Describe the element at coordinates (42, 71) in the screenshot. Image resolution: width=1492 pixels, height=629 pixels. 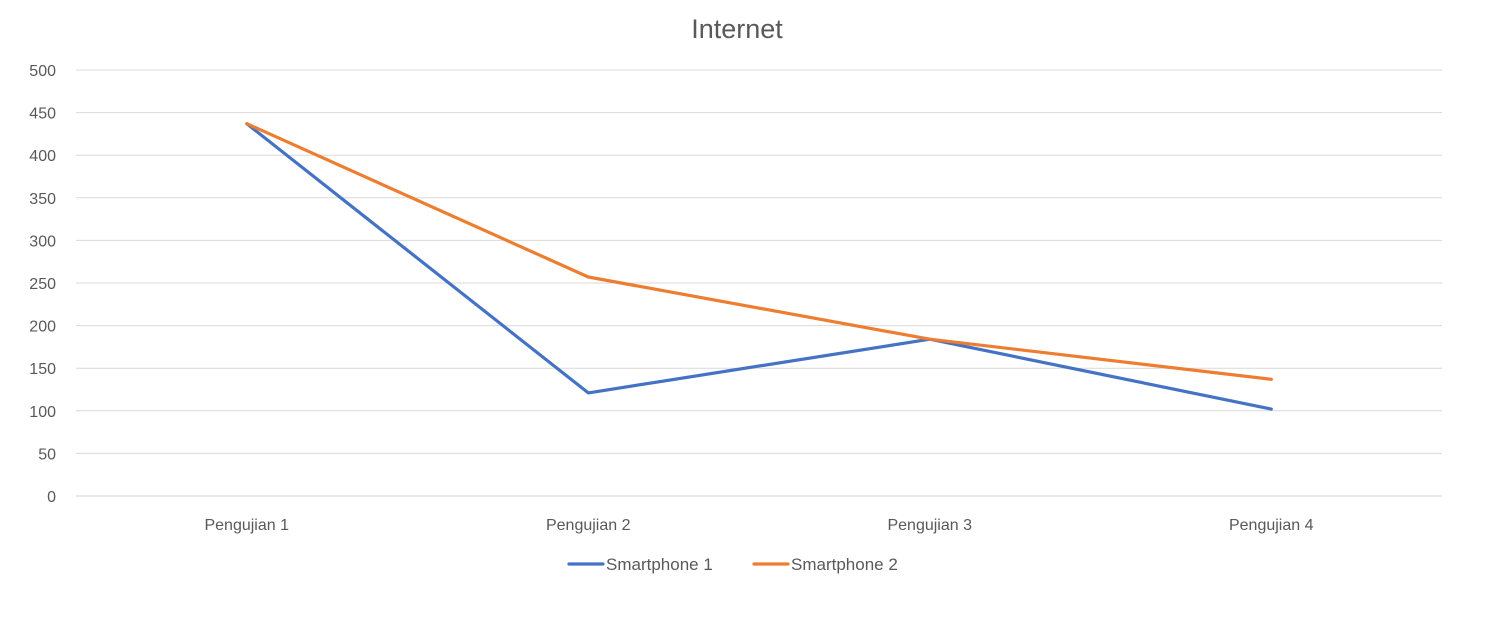
I see `y-tick-label: 500` at that location.